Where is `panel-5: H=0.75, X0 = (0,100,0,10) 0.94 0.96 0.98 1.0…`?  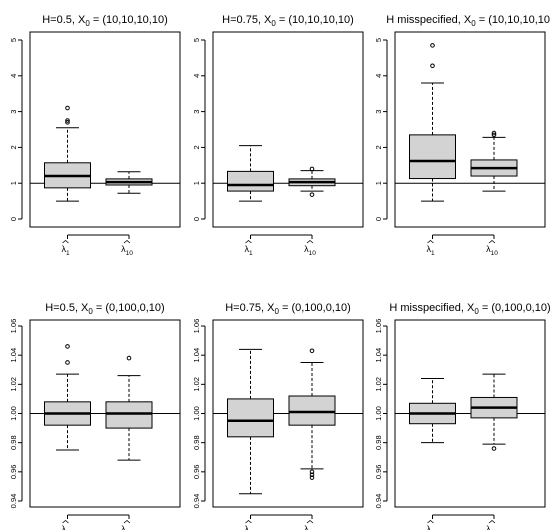 panel-5: H=0.75, X0 = (0,100,0,10) 0.94 0.96 0.98 1.0… is located at coordinates (278, 416).